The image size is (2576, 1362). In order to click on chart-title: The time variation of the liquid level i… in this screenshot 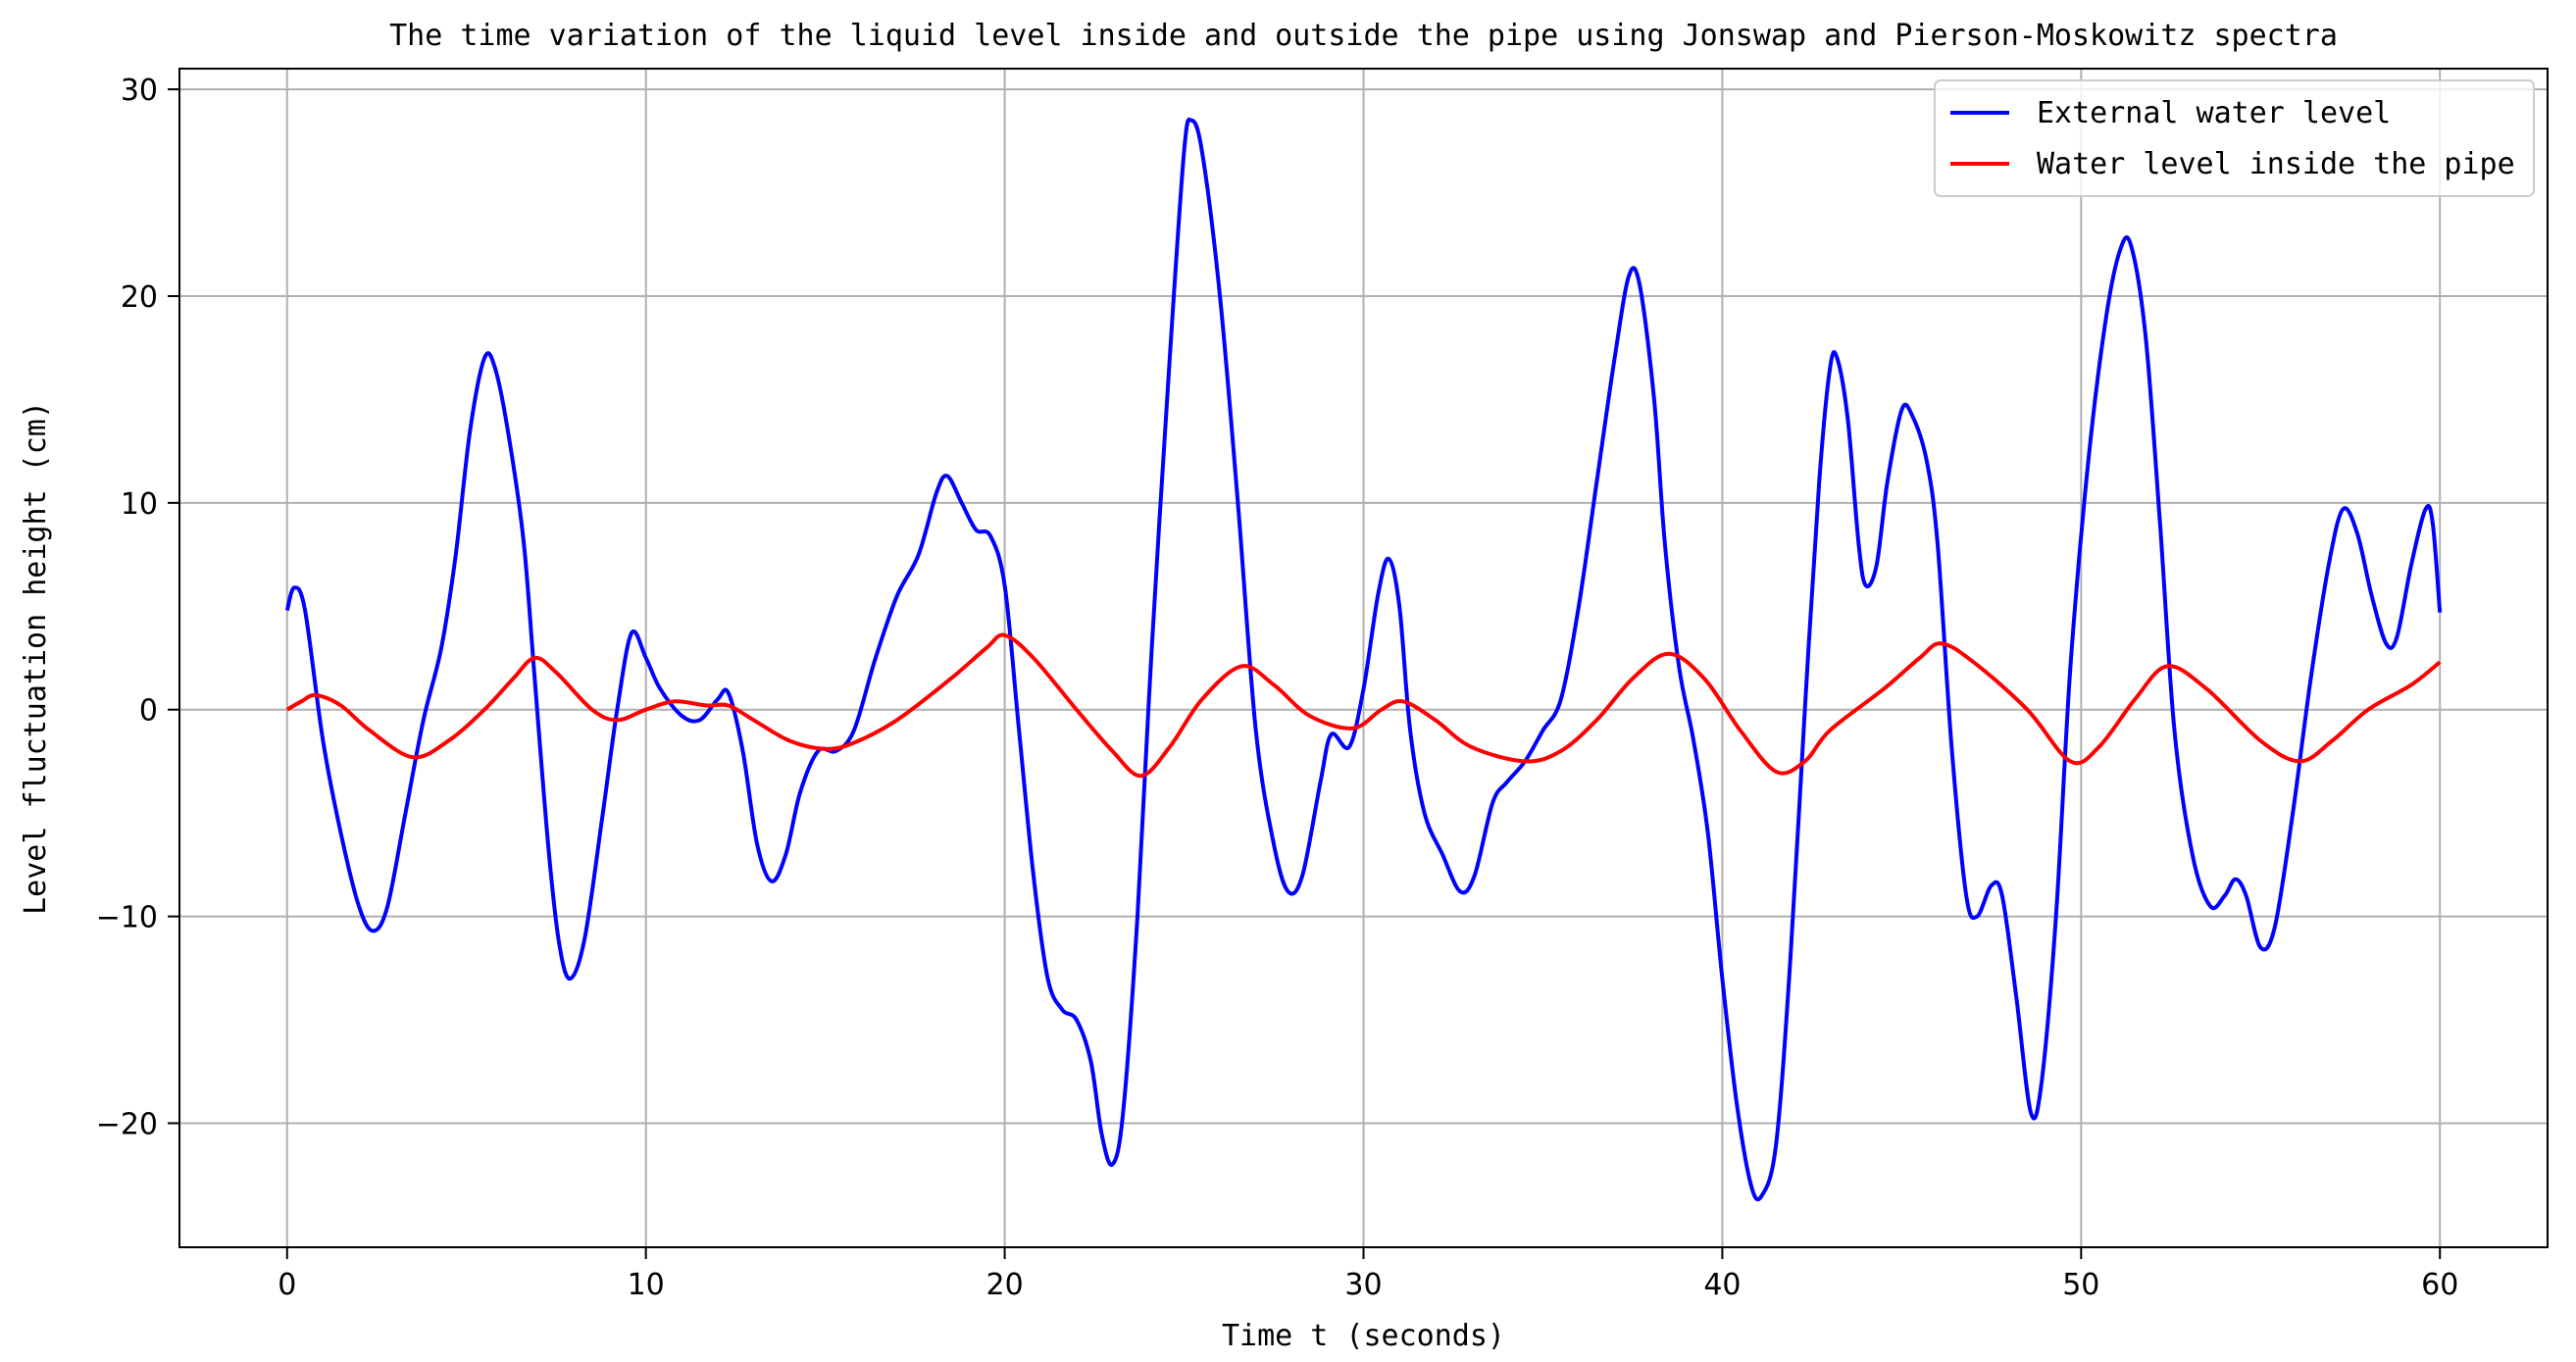, I will do `click(1363, 36)`.